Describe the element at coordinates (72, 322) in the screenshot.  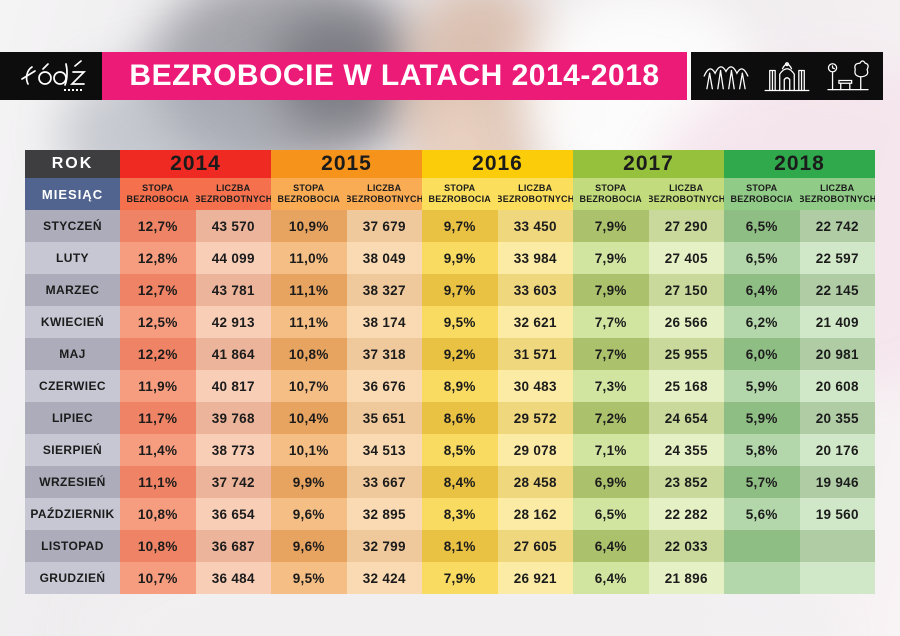
I see `month-cell: KWIECIEŃ` at that location.